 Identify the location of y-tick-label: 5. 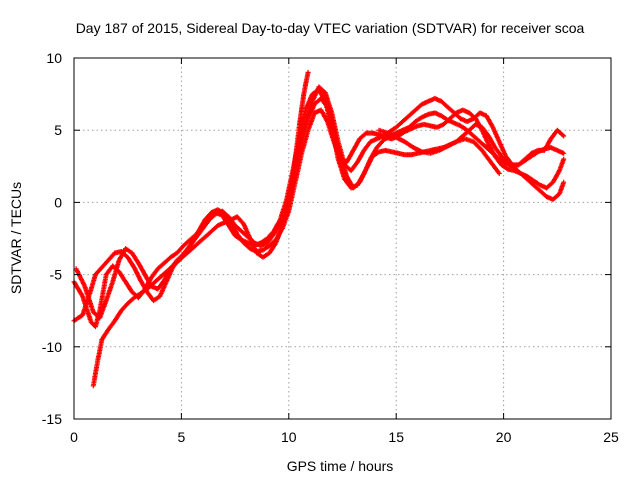
(58, 130).